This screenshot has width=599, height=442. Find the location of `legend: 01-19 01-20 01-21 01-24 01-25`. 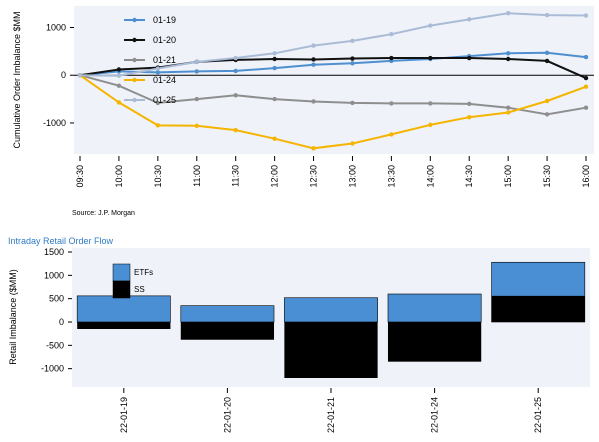

legend: 01-19 01-20 01-21 01-24 01-25 is located at coordinates (150, 60).